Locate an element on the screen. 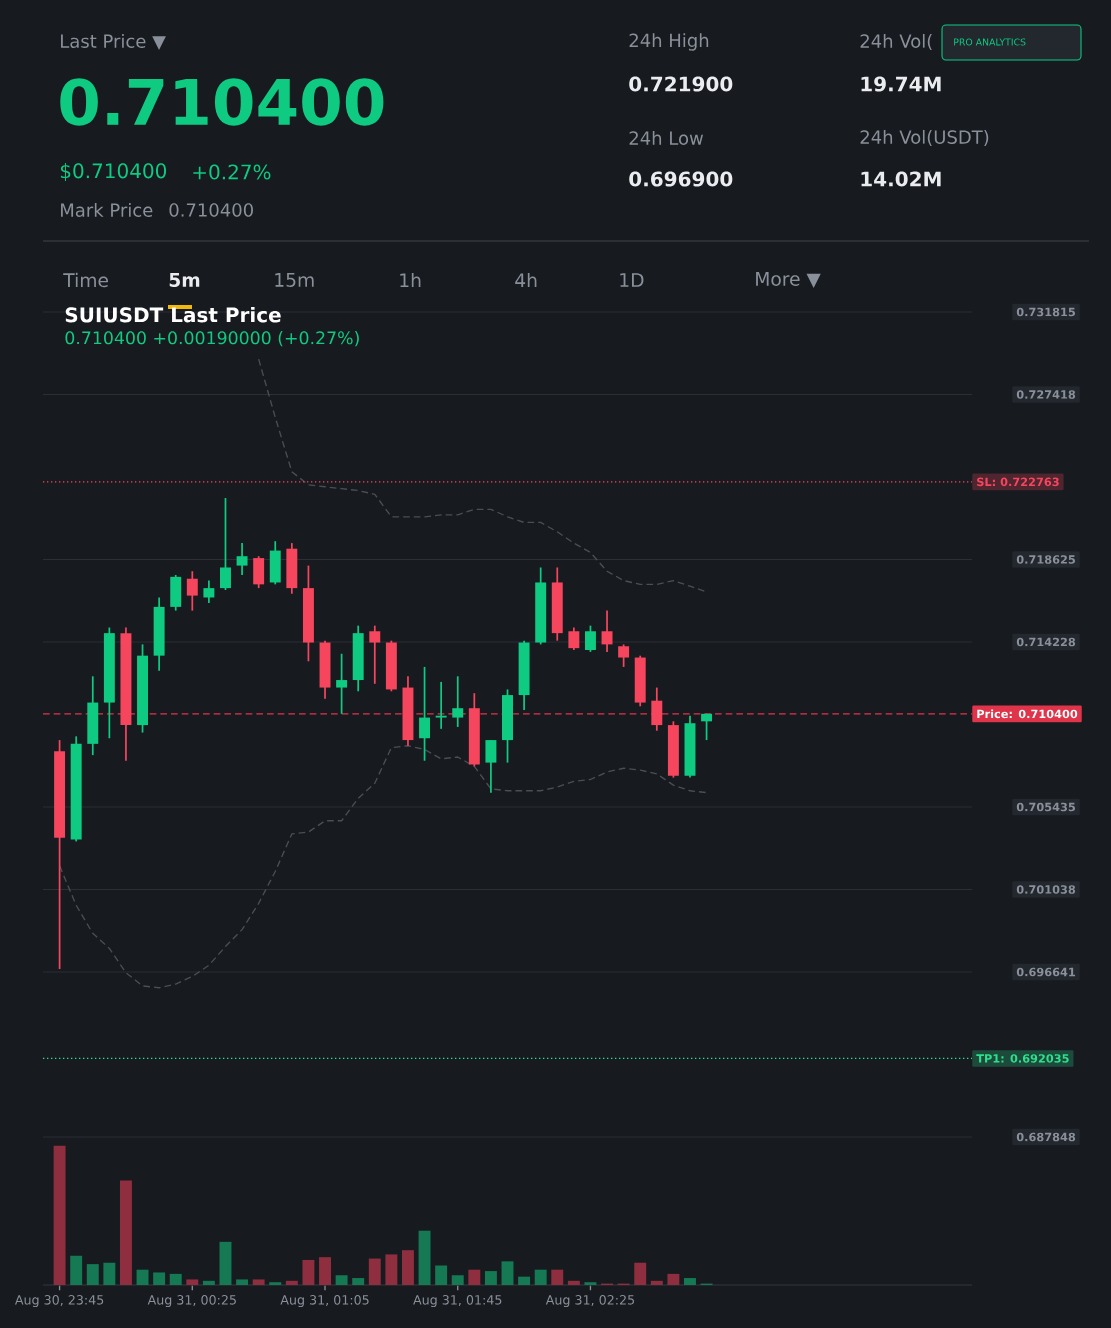 This screenshot has width=1111, height=1328. y-tick-label: 0.731815 is located at coordinates (1045, 312).